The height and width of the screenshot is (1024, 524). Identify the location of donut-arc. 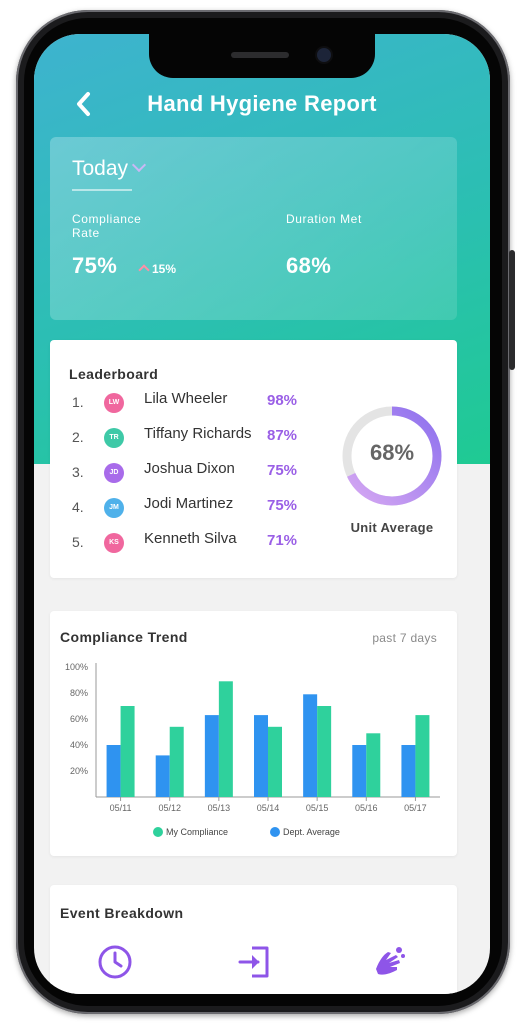
(392, 456).